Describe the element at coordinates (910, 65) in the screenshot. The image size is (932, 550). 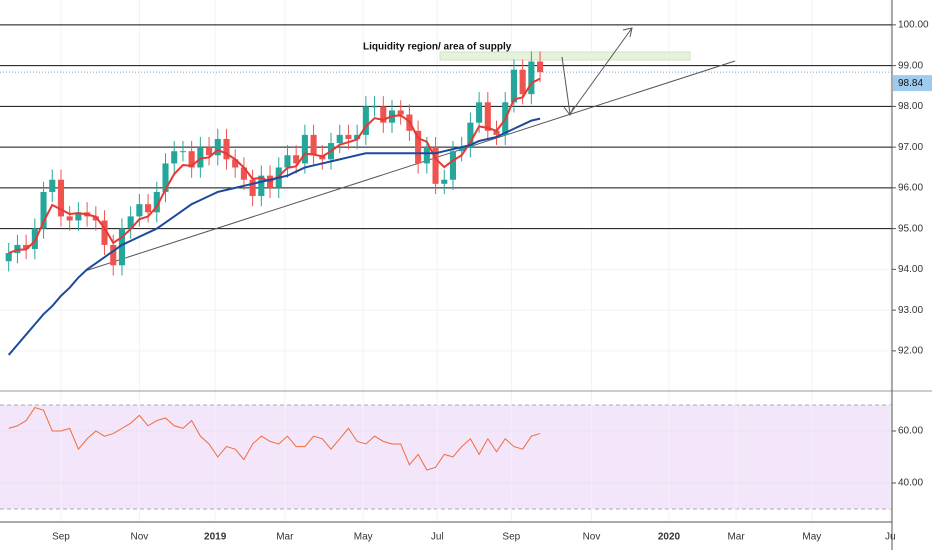
I see `y-tick-label: 99.00` at that location.